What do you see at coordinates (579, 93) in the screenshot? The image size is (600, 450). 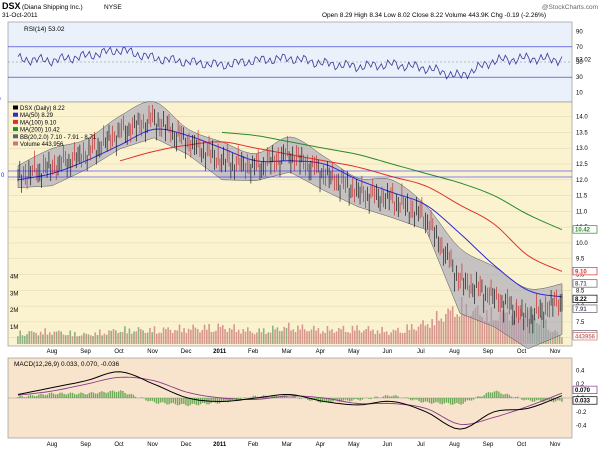 I see `rsi-tick-label: 10` at bounding box center [579, 93].